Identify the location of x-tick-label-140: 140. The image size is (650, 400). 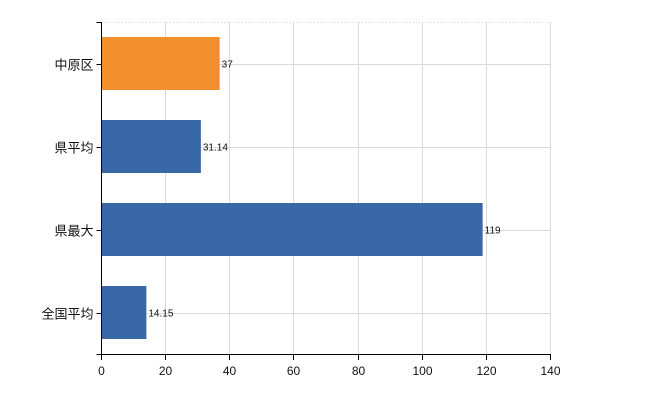
(550, 371).